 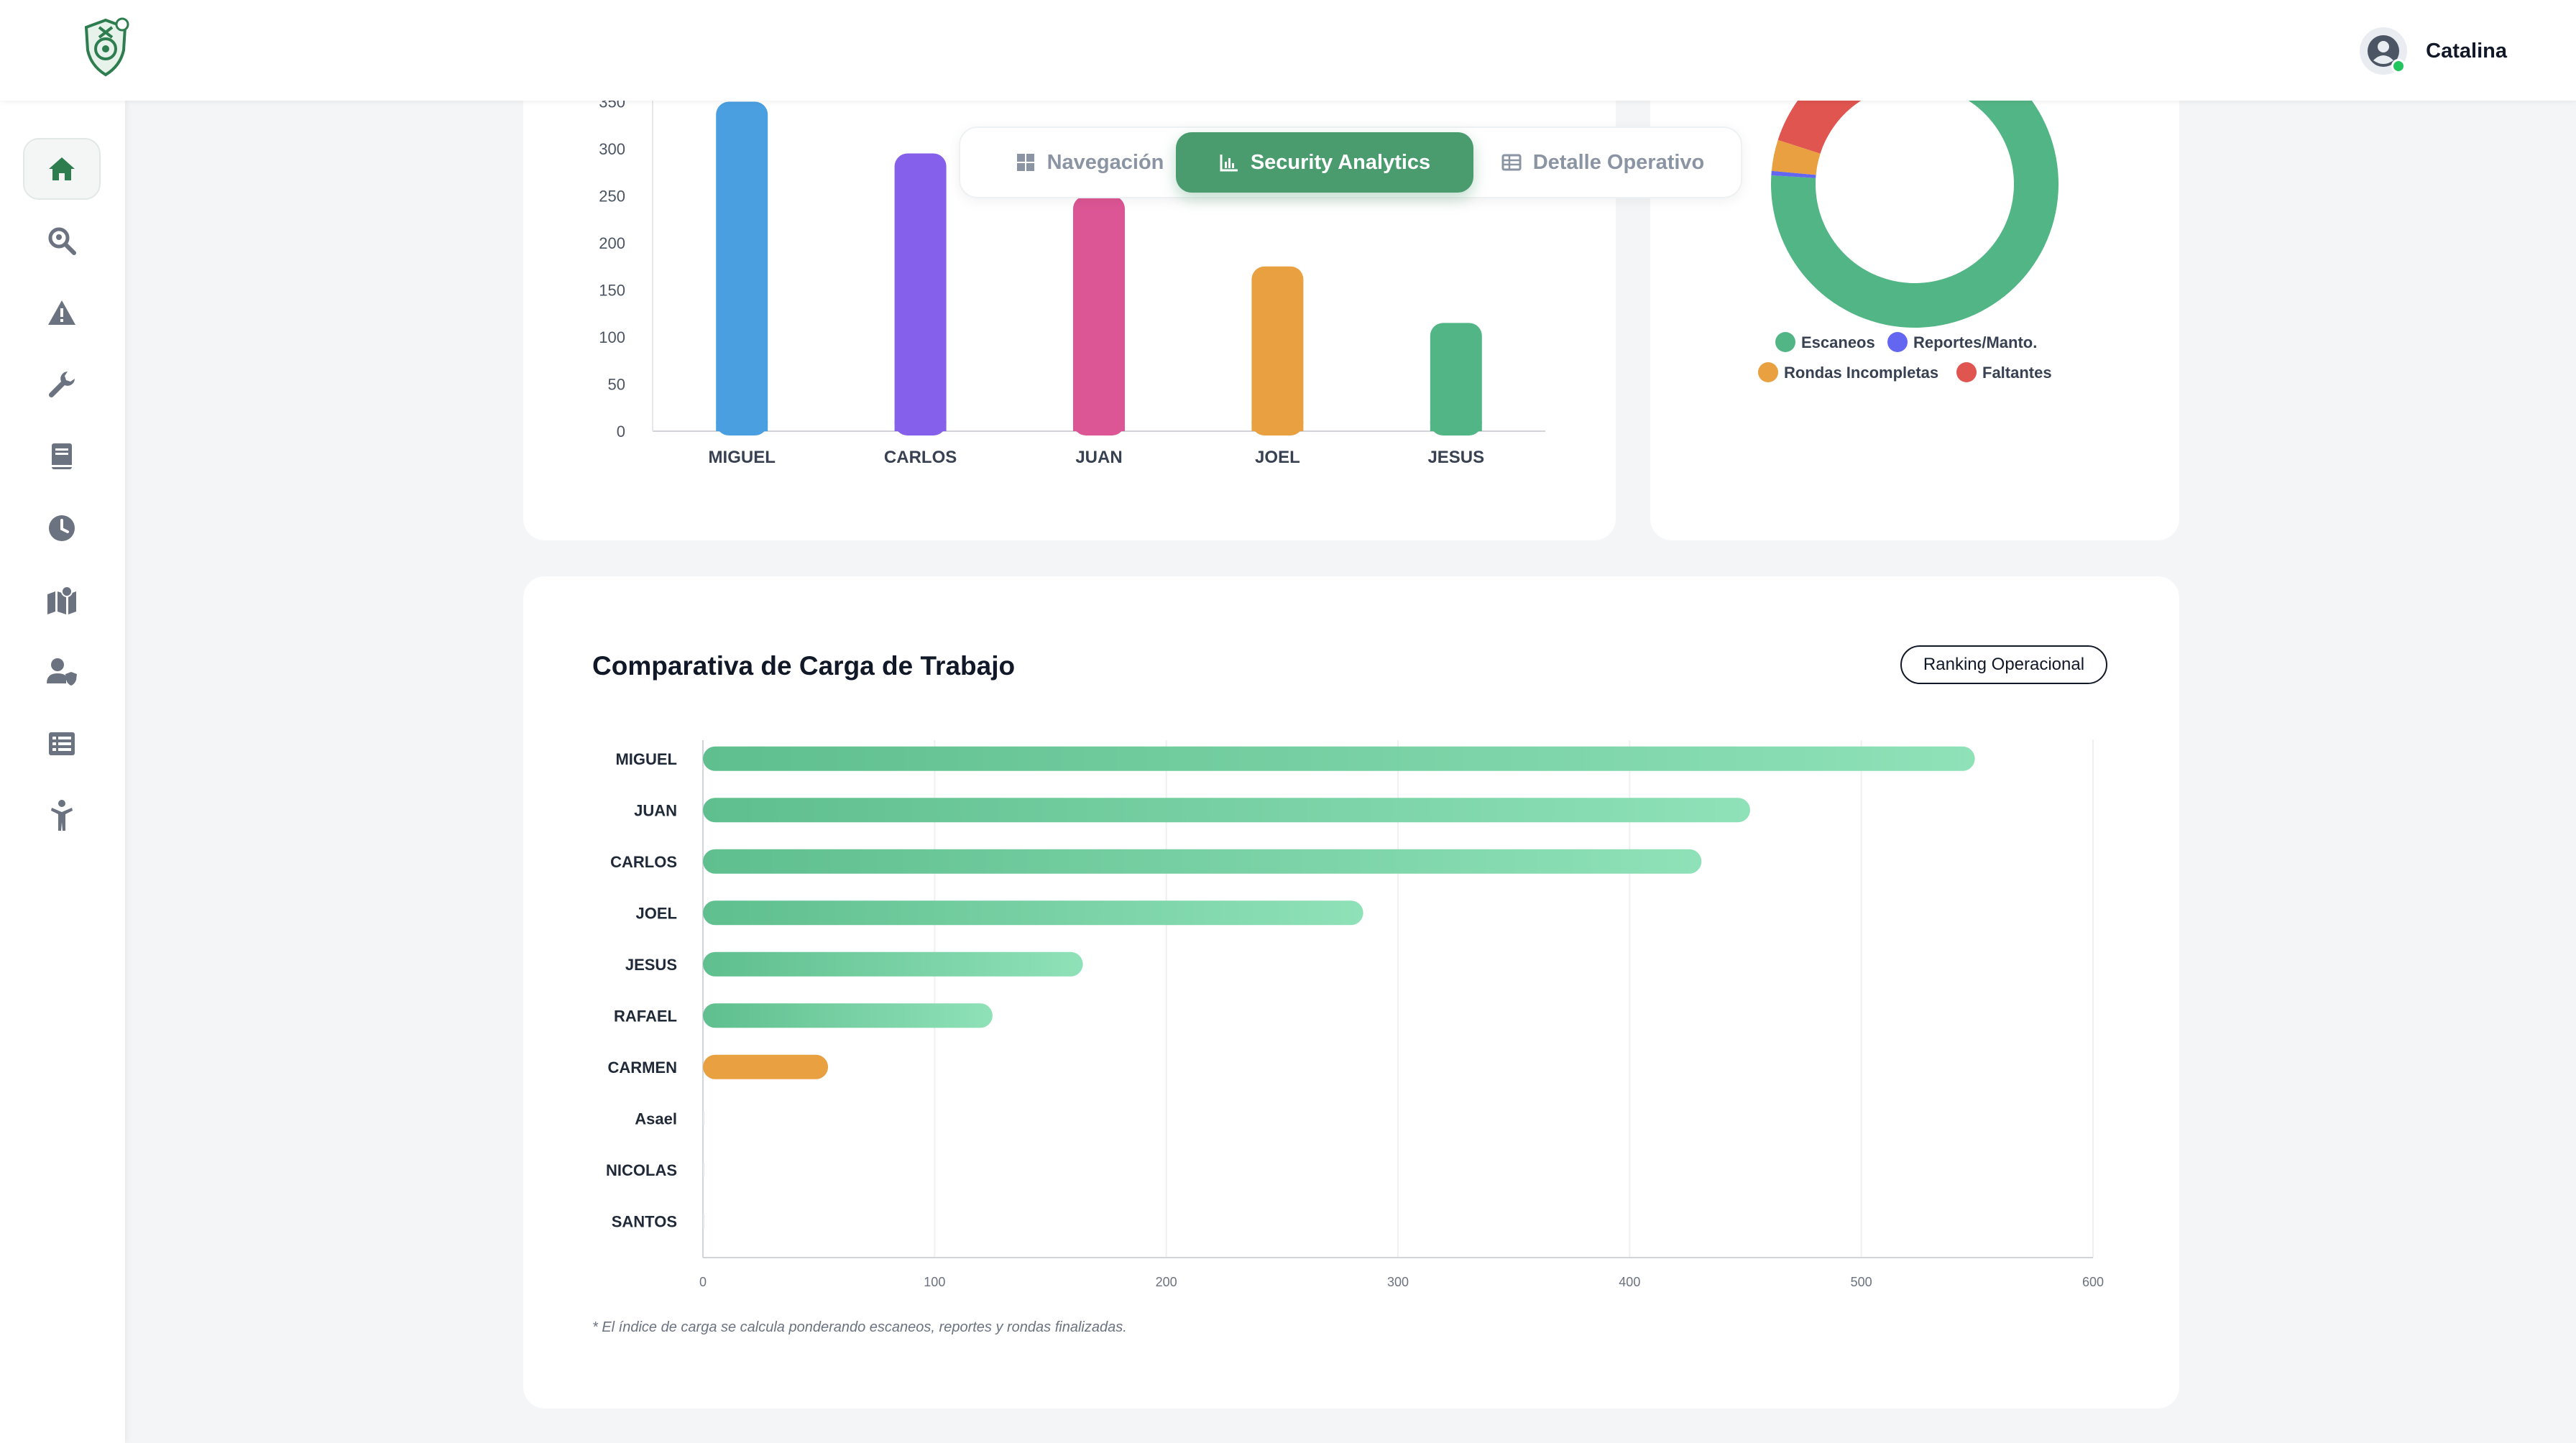 I want to click on y-tick-label: CARLOS, so click(x=643, y=862).